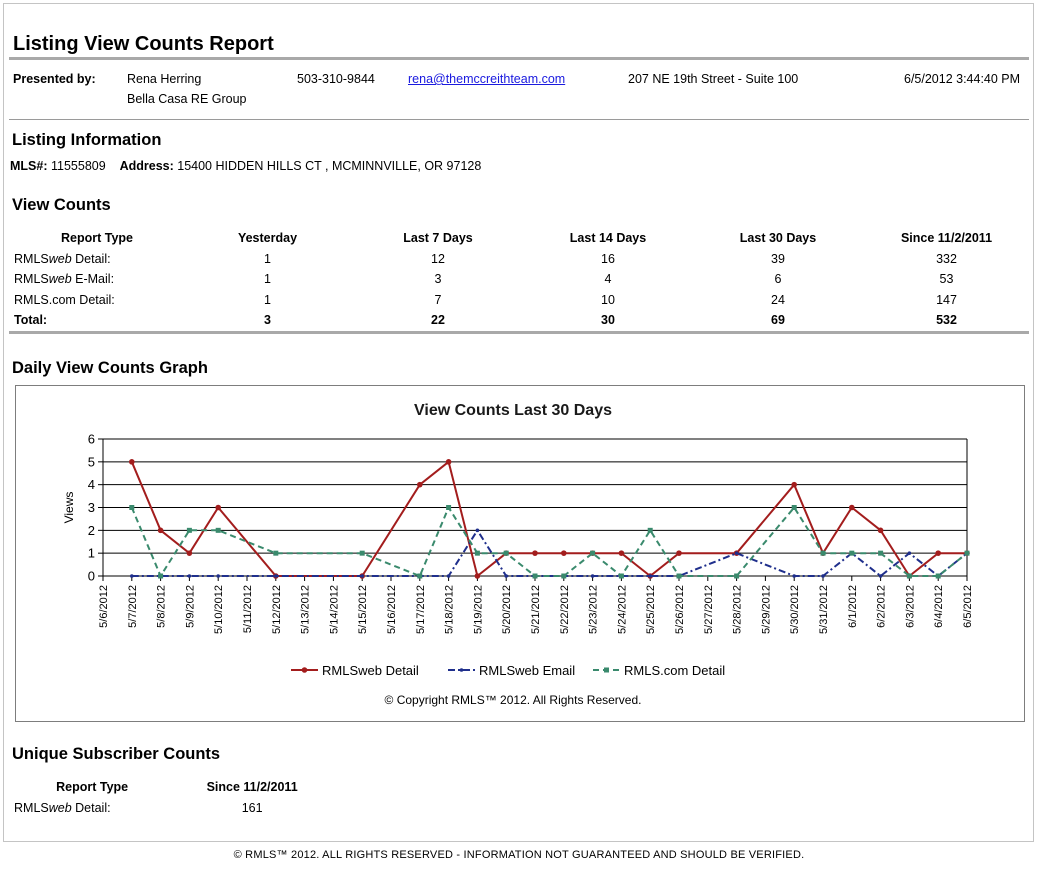 This screenshot has height=885, width=1038. Describe the element at coordinates (438, 238) in the screenshot. I see `col-header-last-7: Last 7 Days` at that location.